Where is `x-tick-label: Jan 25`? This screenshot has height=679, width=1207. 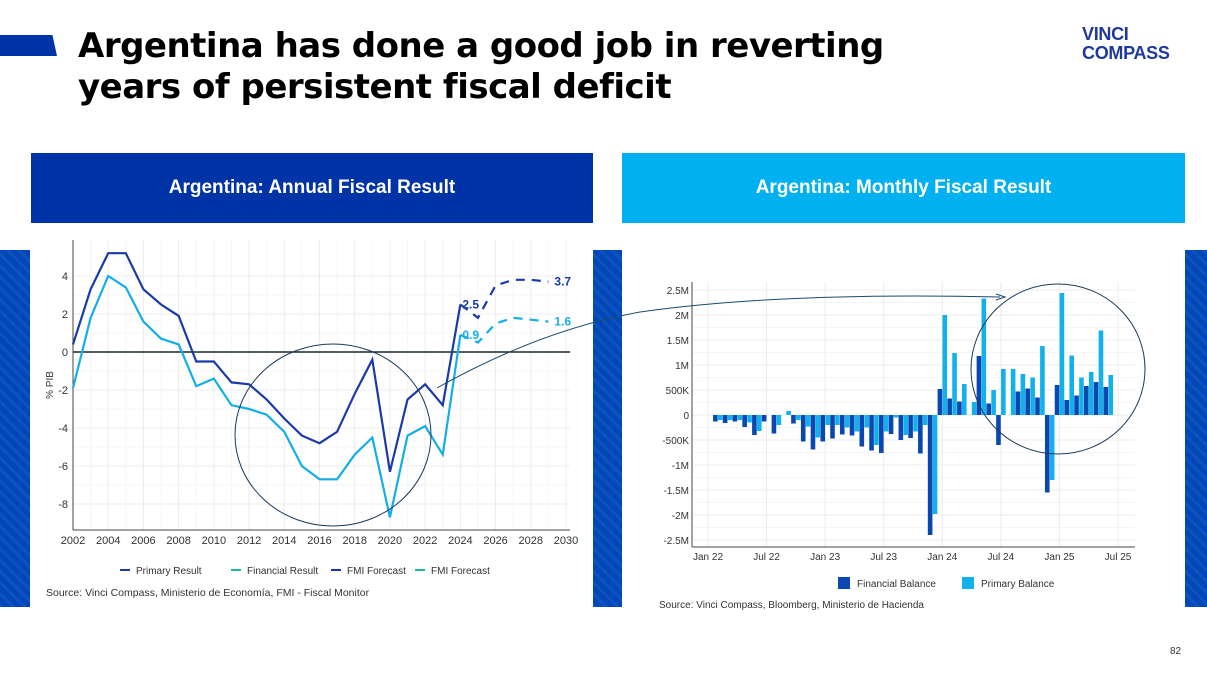
x-tick-label: Jan 25 is located at coordinates (1059, 557).